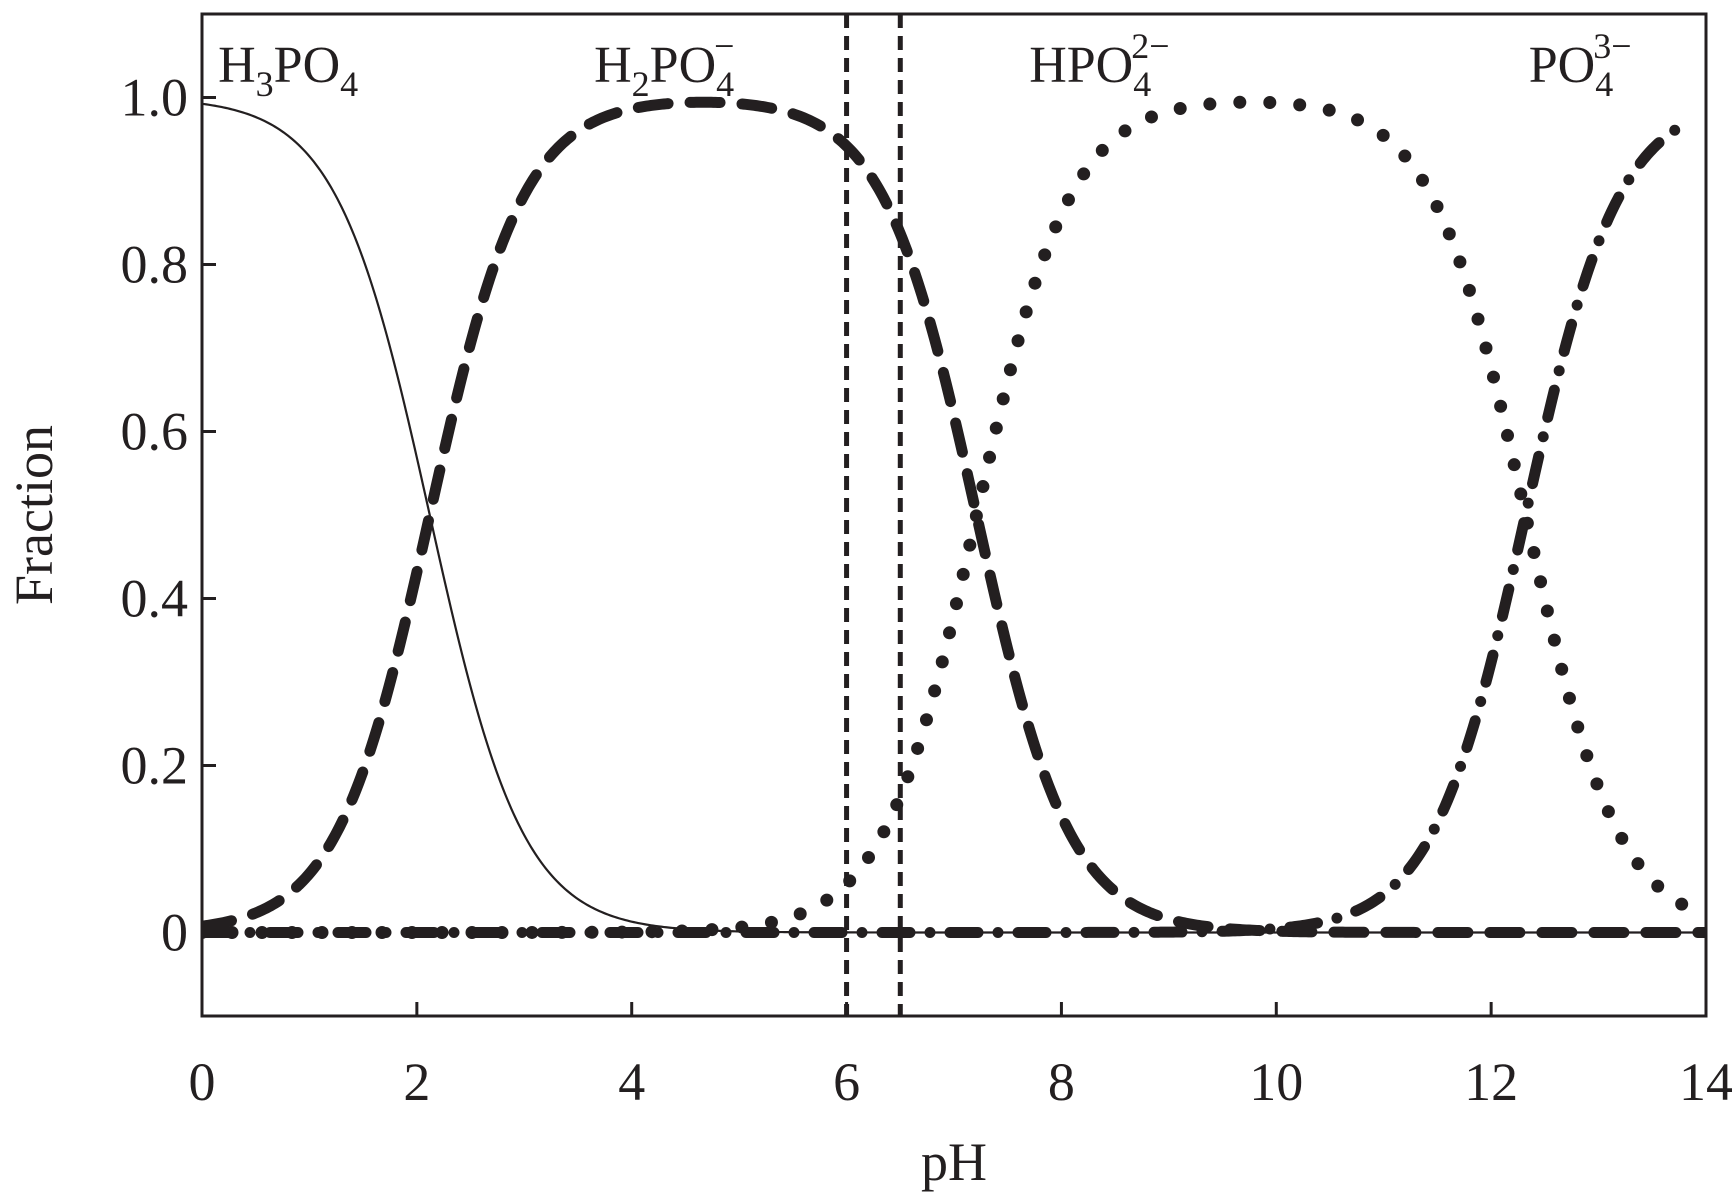 The image size is (1732, 1193). I want to click on species-label: H3PO4, so click(288, 70).